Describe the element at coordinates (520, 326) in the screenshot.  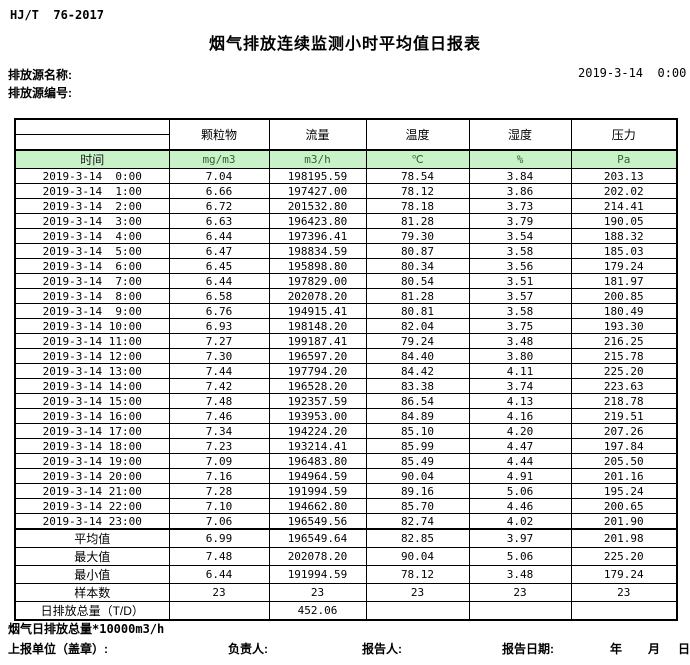
I see `row-value: 3.75` at that location.